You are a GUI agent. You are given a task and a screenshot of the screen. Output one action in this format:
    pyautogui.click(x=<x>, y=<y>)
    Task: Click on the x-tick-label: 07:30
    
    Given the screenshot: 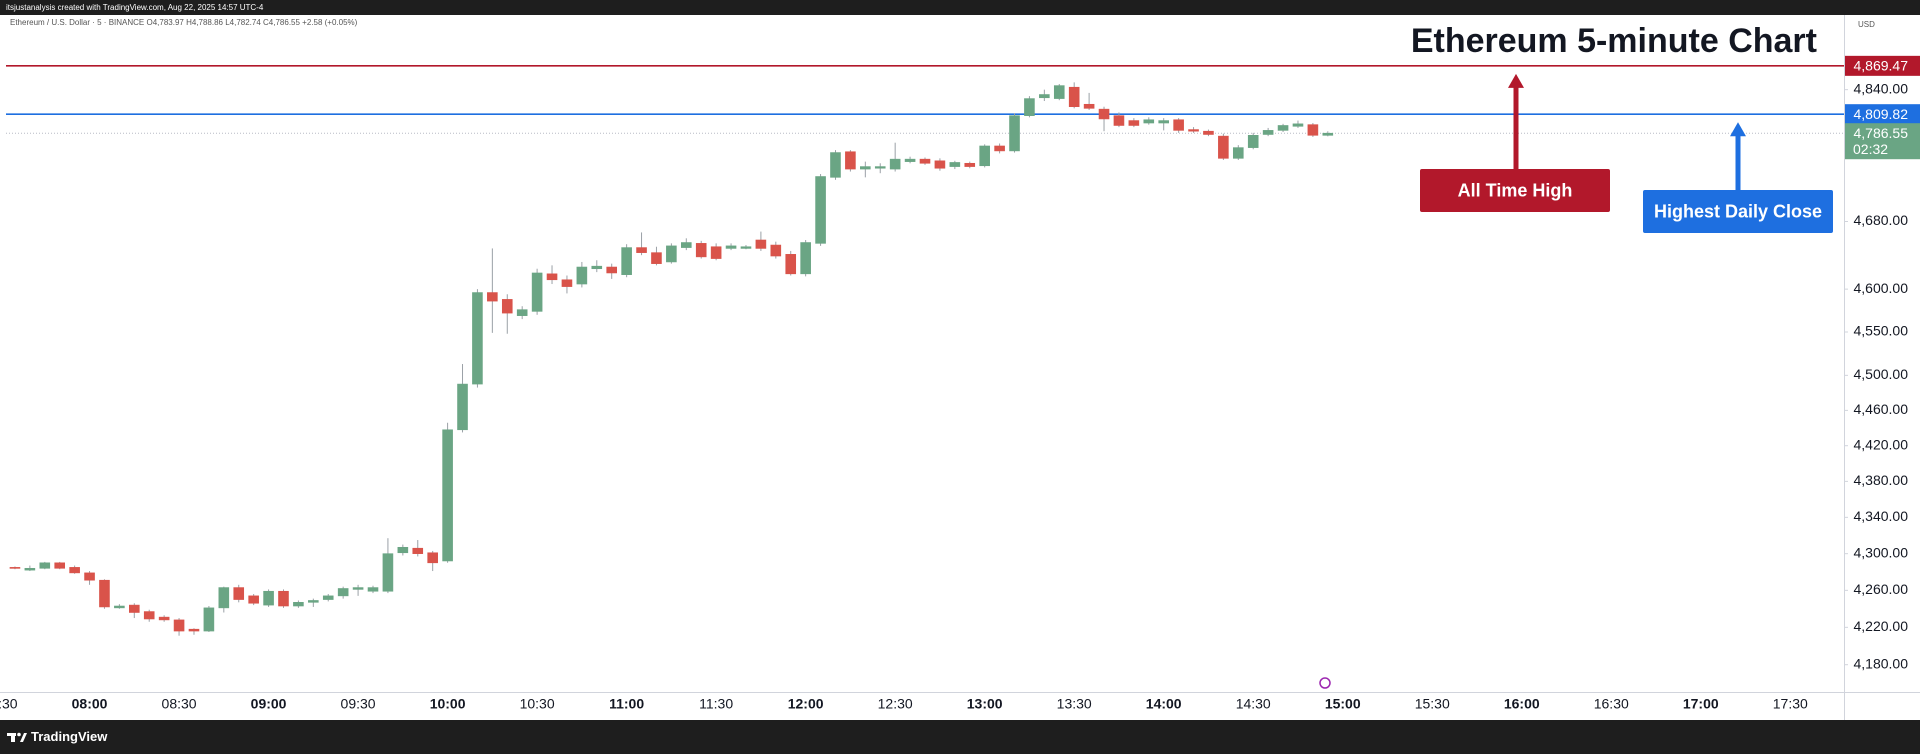 What is the action you would take?
    pyautogui.click(x=9, y=704)
    